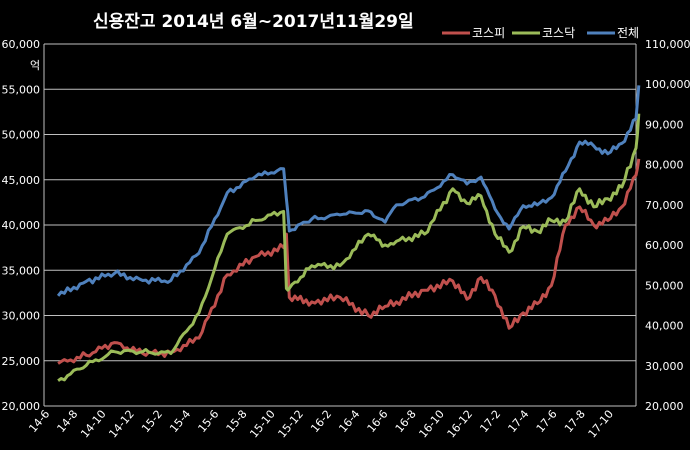  What do you see at coordinates (121, 424) in the screenshot?
I see `x-tick-label: 14-12` at bounding box center [121, 424].